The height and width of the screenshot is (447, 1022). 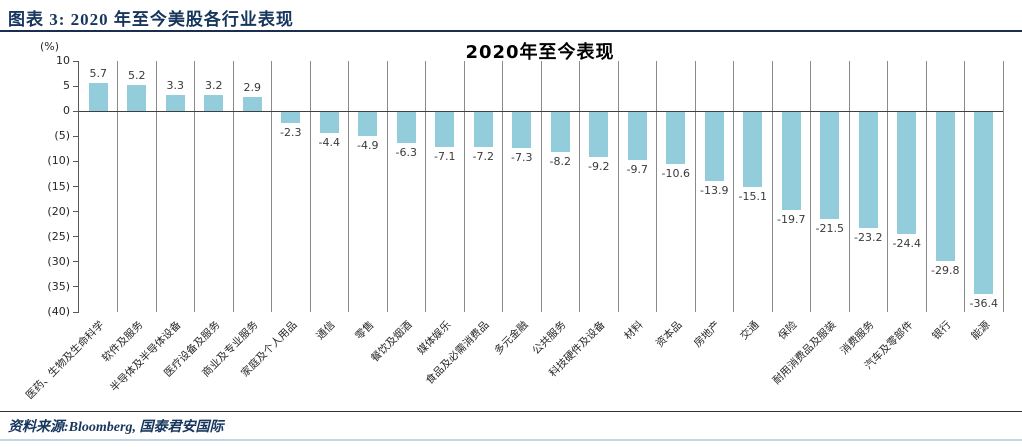 What do you see at coordinates (983, 303) in the screenshot?
I see `bar-value-label: -36.4` at bounding box center [983, 303].